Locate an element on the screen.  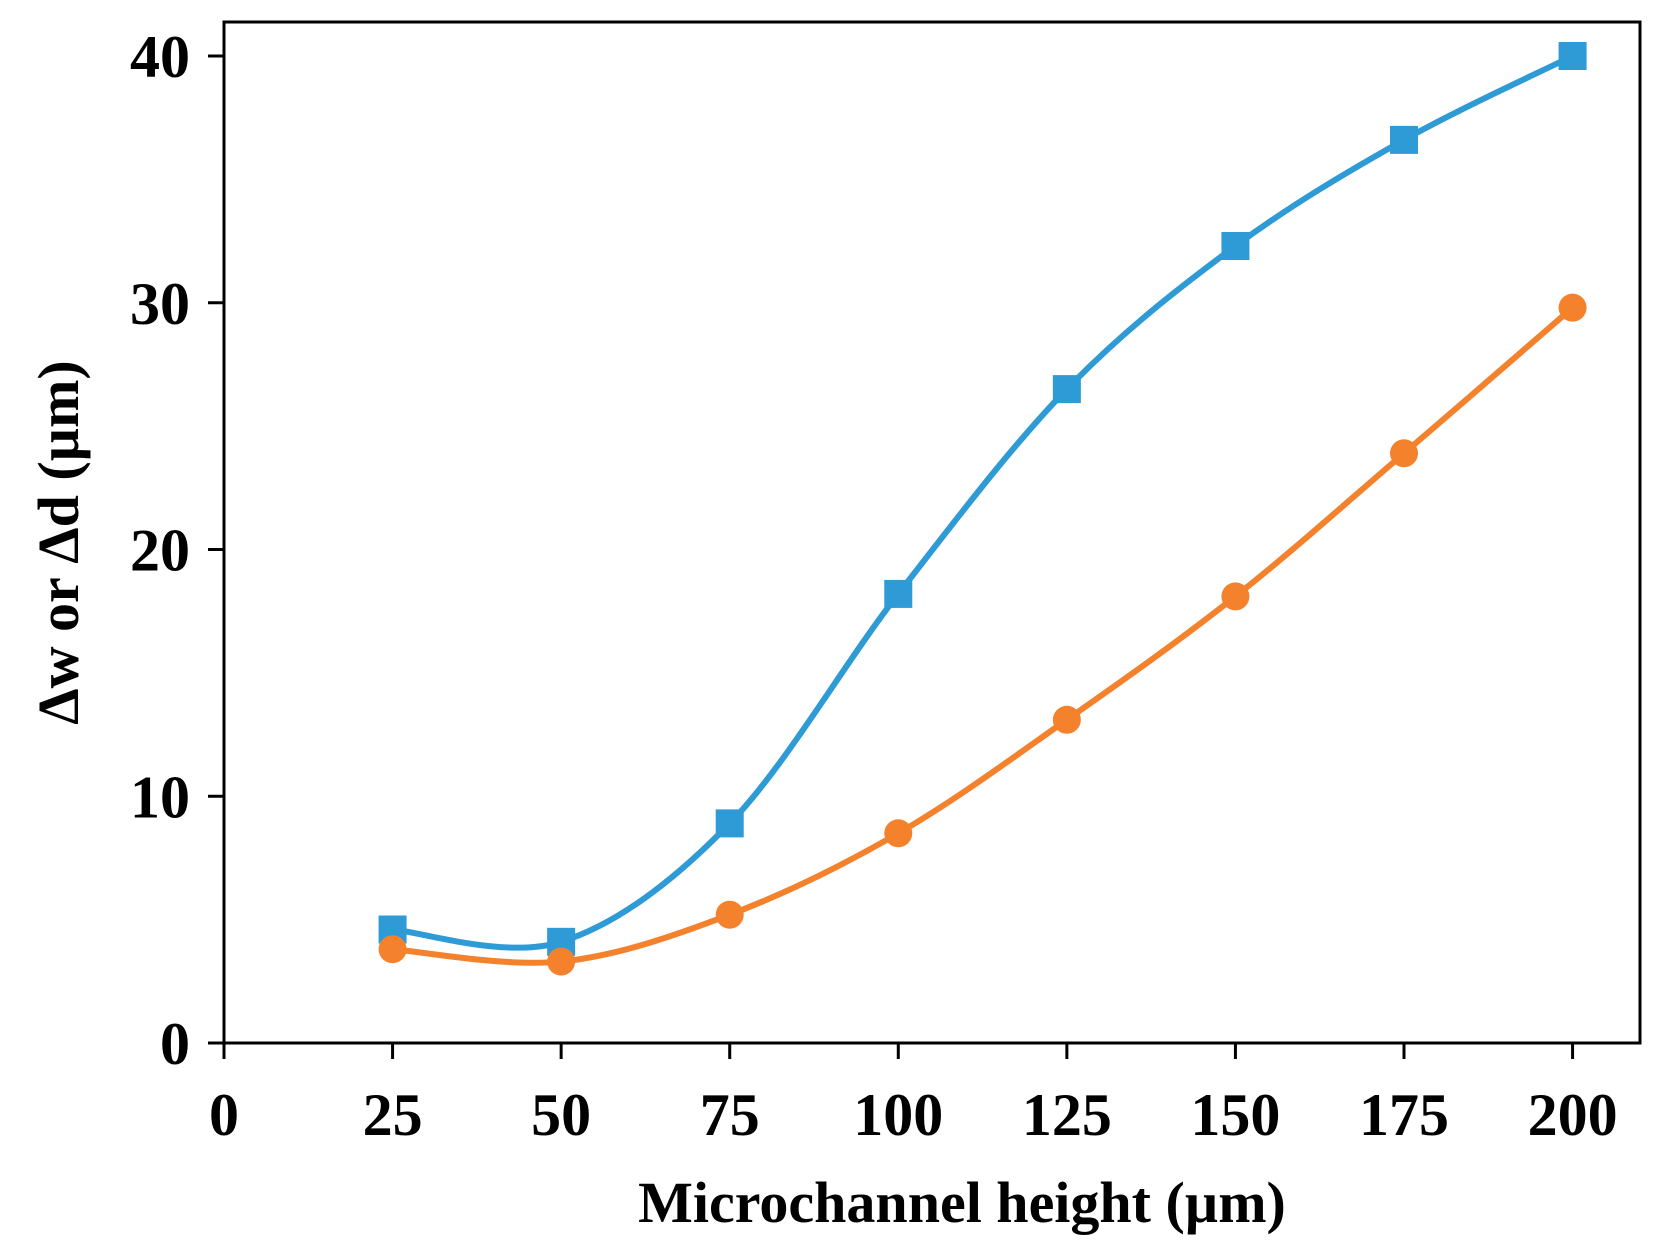
x-tick-label-175: 175 is located at coordinates (1404, 1115).